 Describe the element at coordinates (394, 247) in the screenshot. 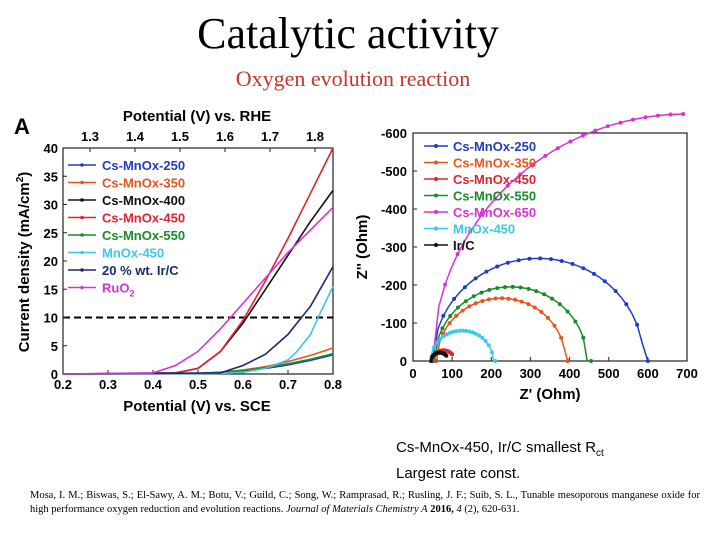

I see `nyquist-y-tick-label: -300` at that location.